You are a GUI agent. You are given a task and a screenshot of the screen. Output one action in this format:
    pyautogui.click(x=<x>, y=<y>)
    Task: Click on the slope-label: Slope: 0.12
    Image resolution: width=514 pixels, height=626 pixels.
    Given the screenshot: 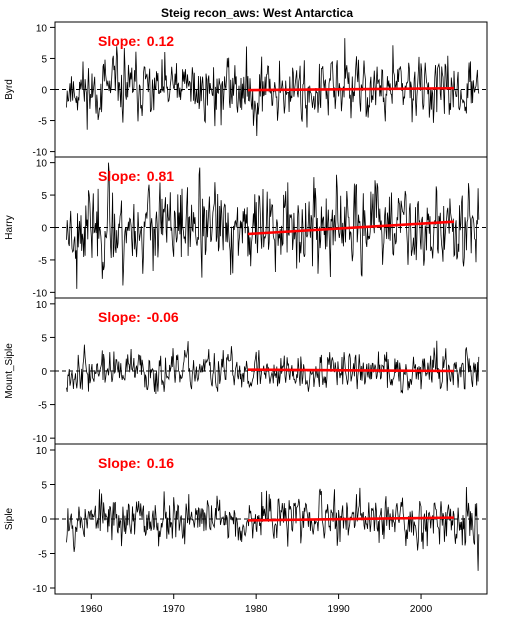 What is the action you would take?
    pyautogui.click(x=136, y=41)
    